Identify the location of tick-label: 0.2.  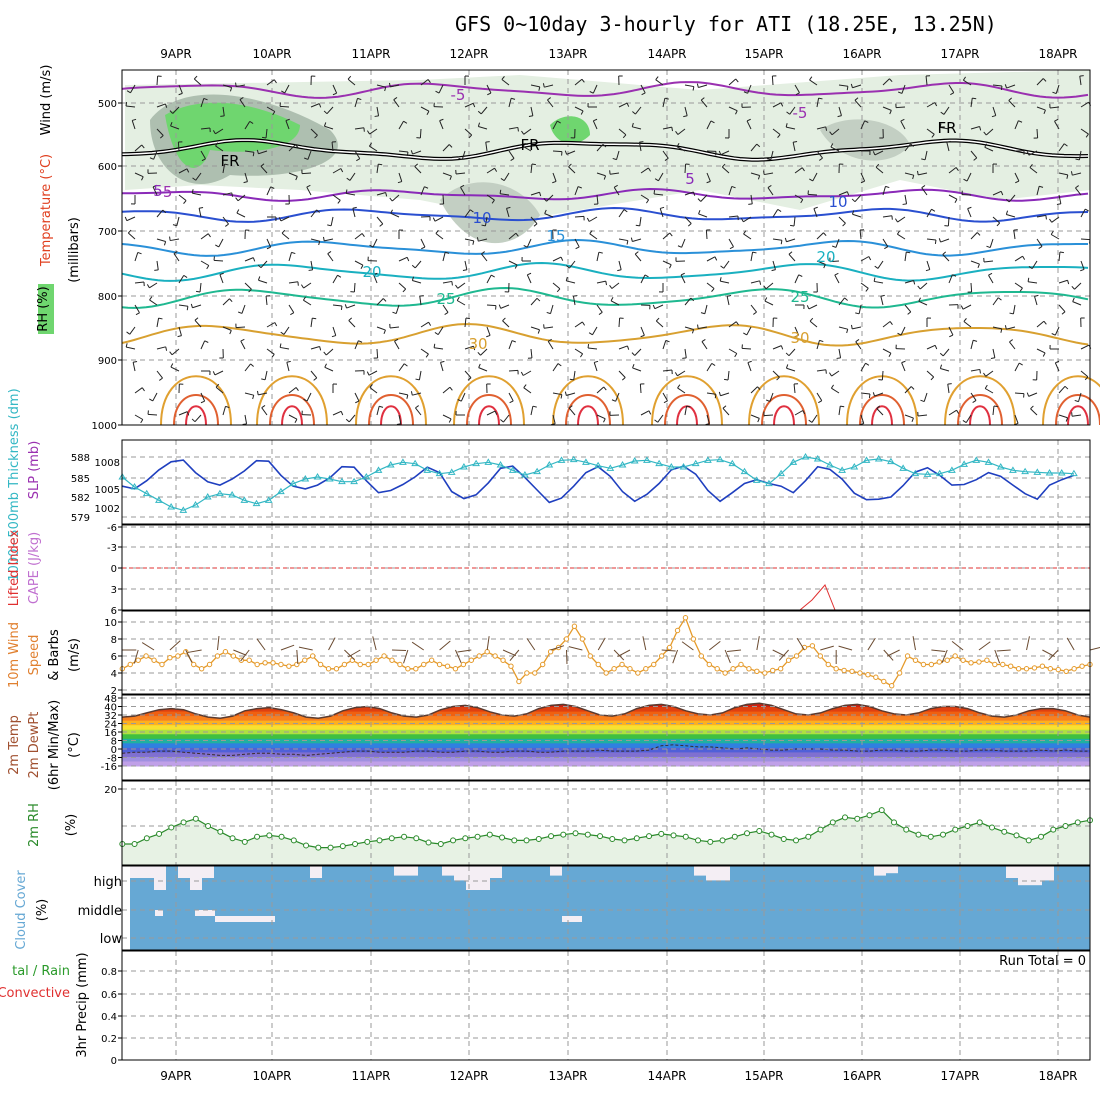
(109, 1039).